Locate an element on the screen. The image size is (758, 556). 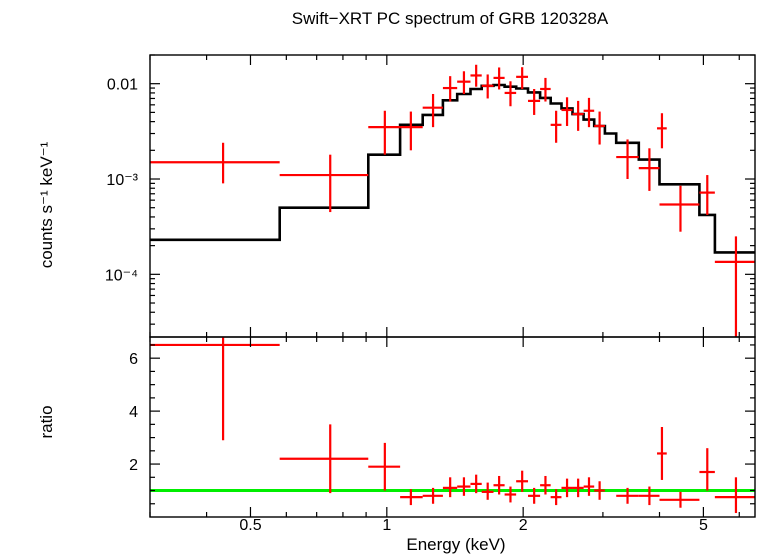
x-tick-label-1: 1 is located at coordinates (386, 525).